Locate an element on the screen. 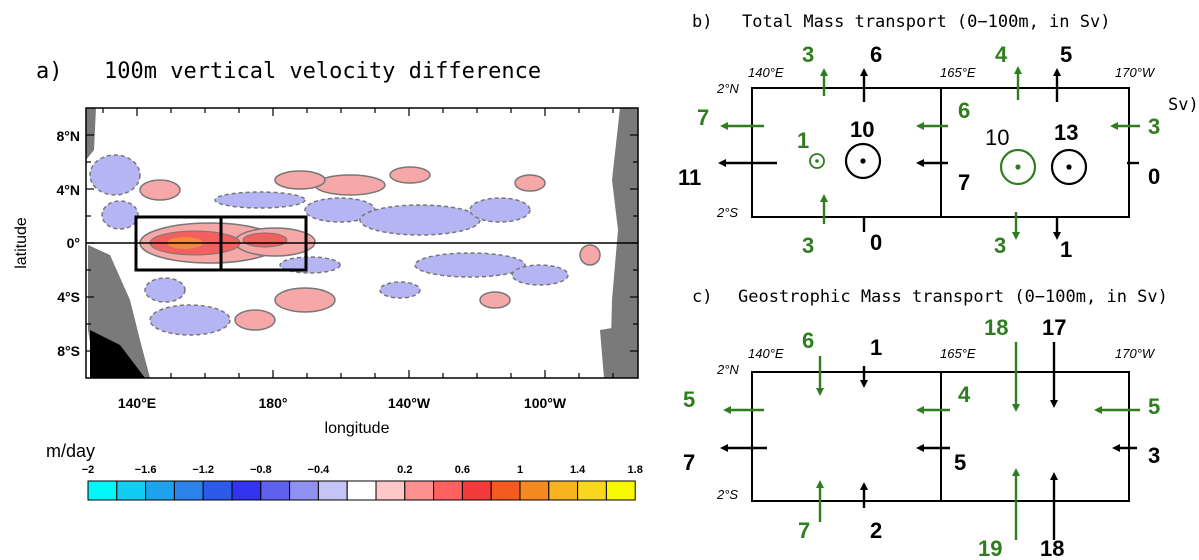  c-green-east-right: 5 is located at coordinates (1154, 406).